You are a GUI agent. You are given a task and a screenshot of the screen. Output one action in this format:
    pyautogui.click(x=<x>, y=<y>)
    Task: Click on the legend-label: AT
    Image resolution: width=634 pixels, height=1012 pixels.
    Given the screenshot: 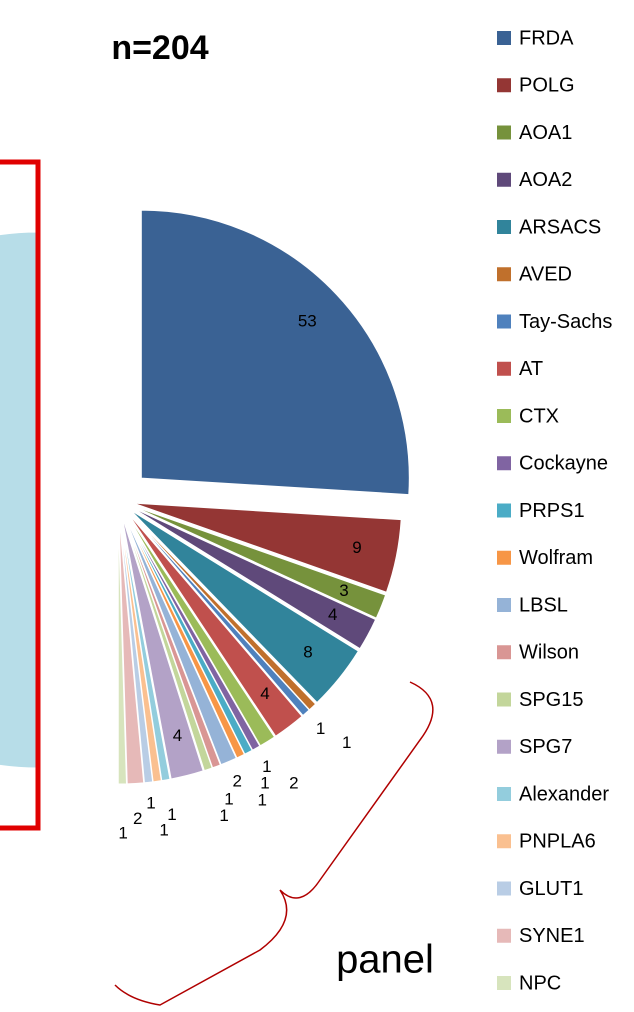 What is the action you would take?
    pyautogui.click(x=531, y=369)
    